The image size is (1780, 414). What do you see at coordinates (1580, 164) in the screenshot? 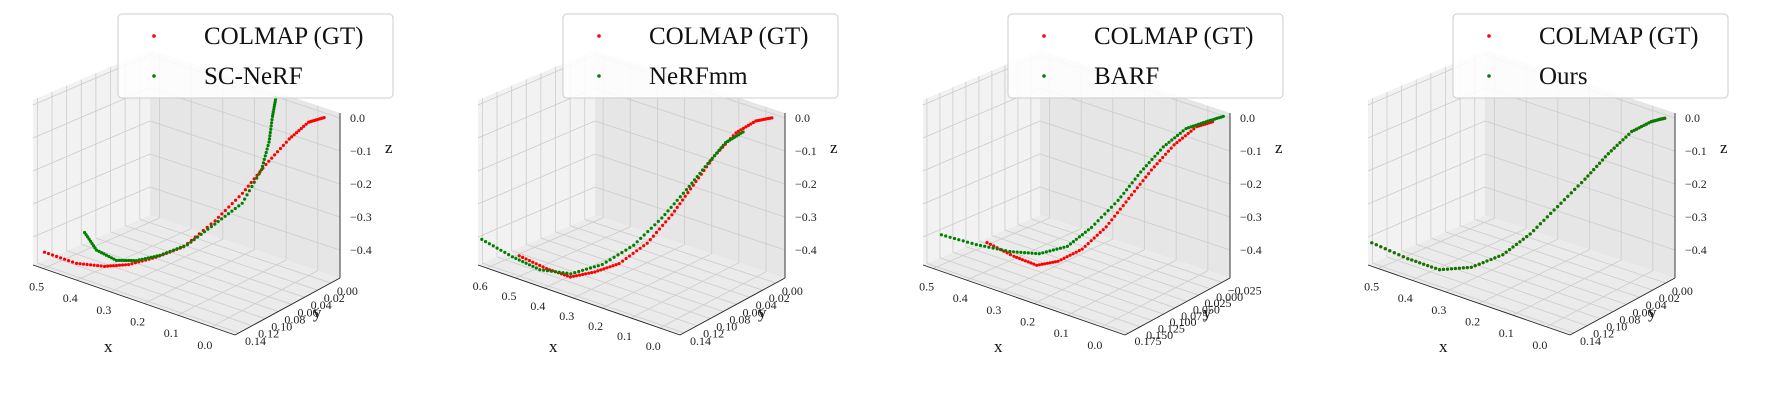
I see `back-pane` at bounding box center [1580, 164].